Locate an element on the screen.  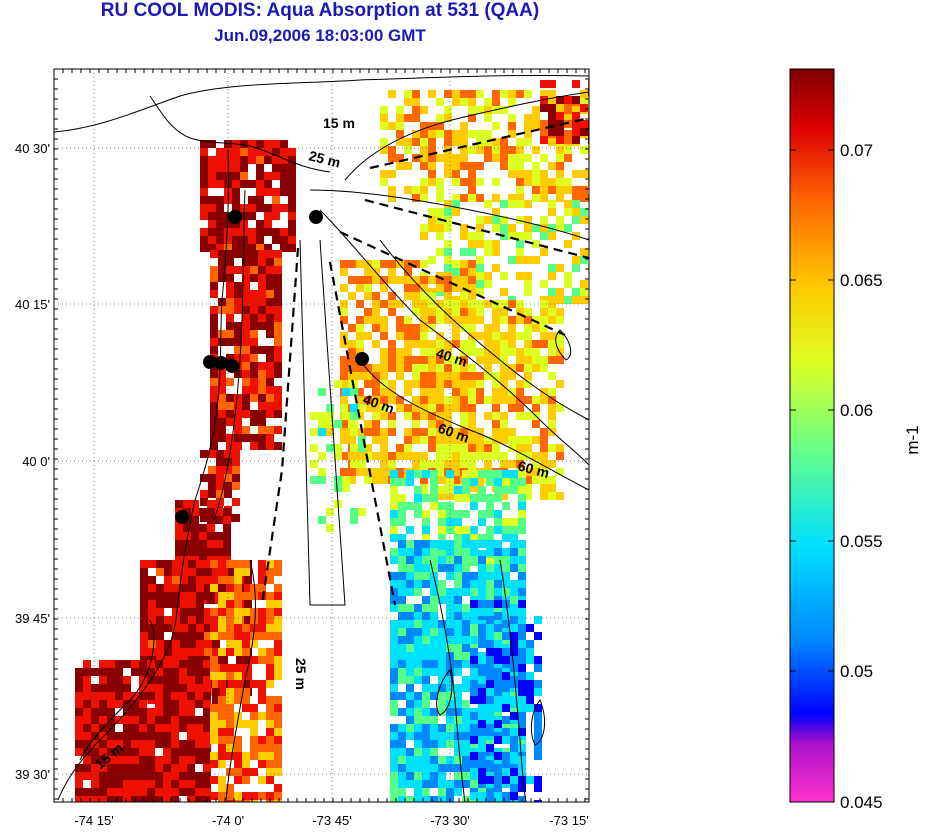
colorbar is located at coordinates (812, 435).